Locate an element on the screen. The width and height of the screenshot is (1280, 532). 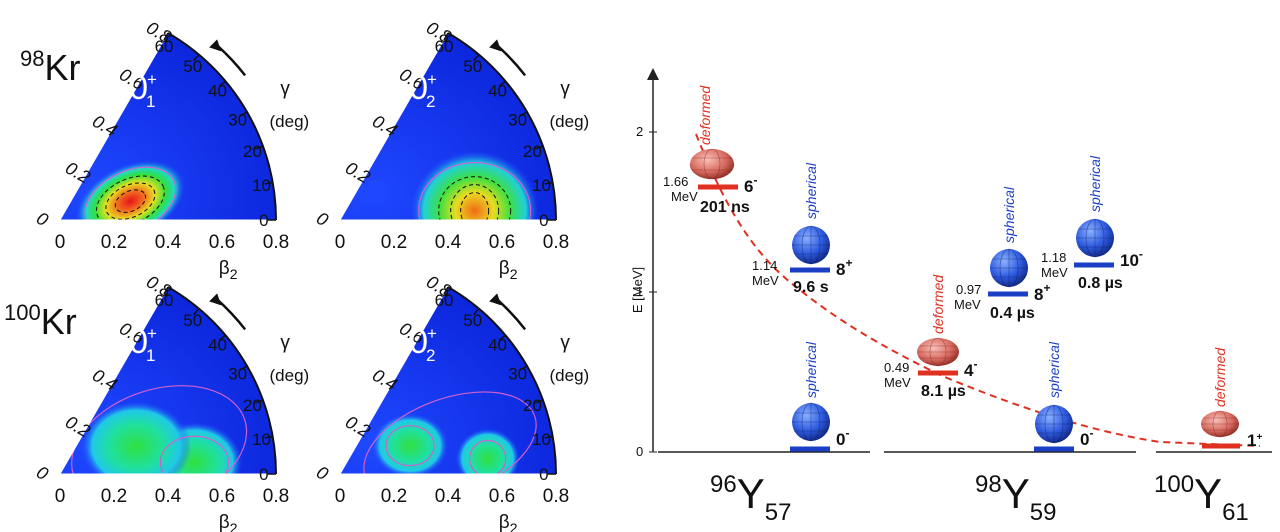
level-energy-5: 0.97 MeV is located at coordinates (967, 297).